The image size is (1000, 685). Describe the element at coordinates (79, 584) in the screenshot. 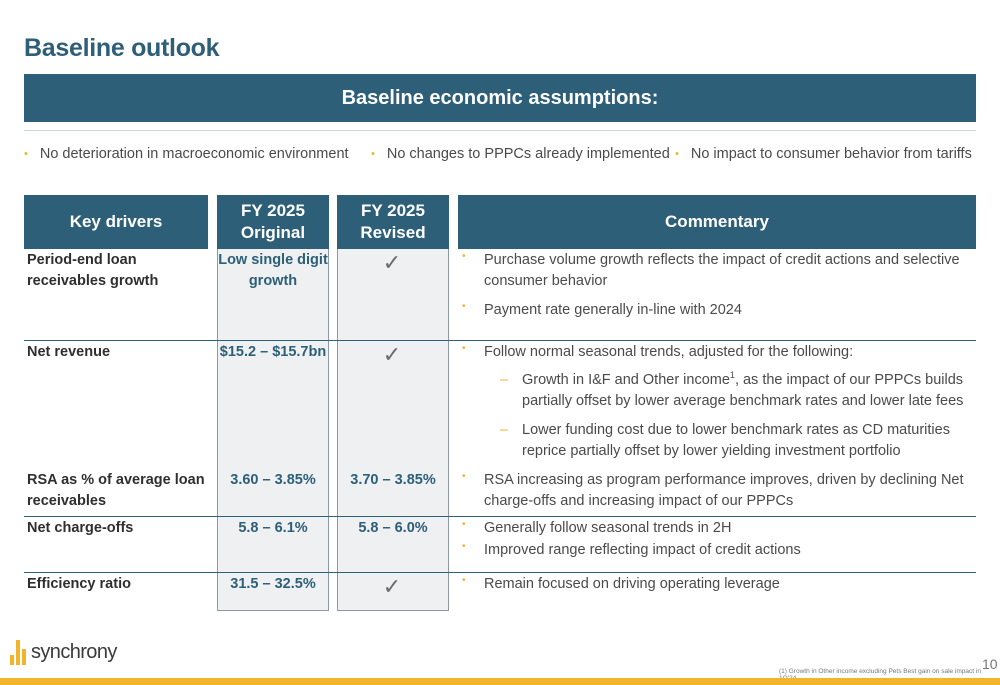

I see `driver-efficiency-ratio: Efficiency ratio` at that location.